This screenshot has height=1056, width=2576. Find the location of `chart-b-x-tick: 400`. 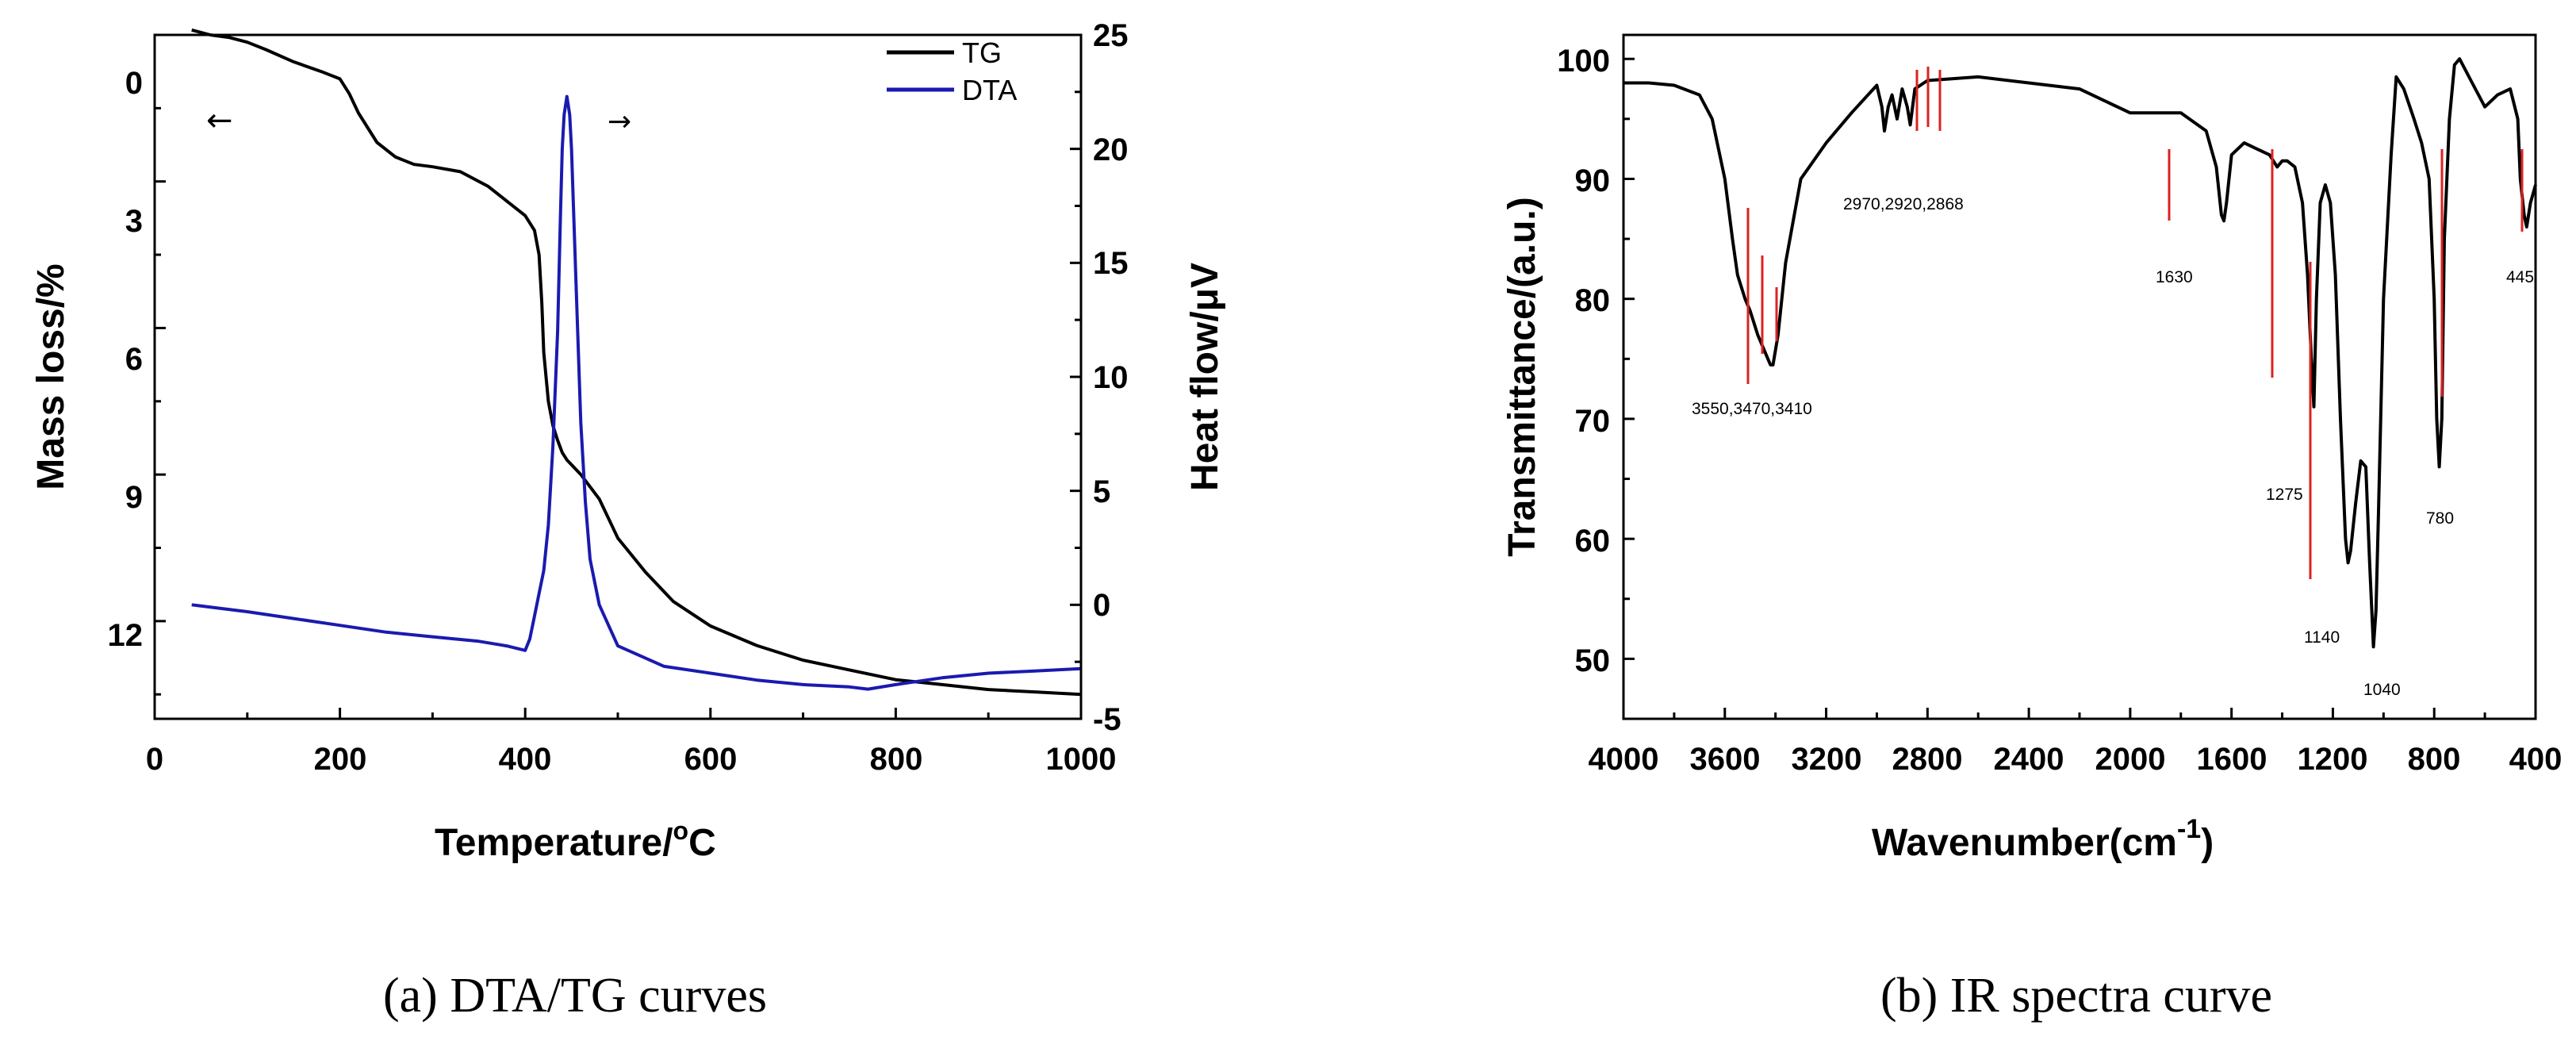

chart-b-x-tick: 400 is located at coordinates (2536, 759).